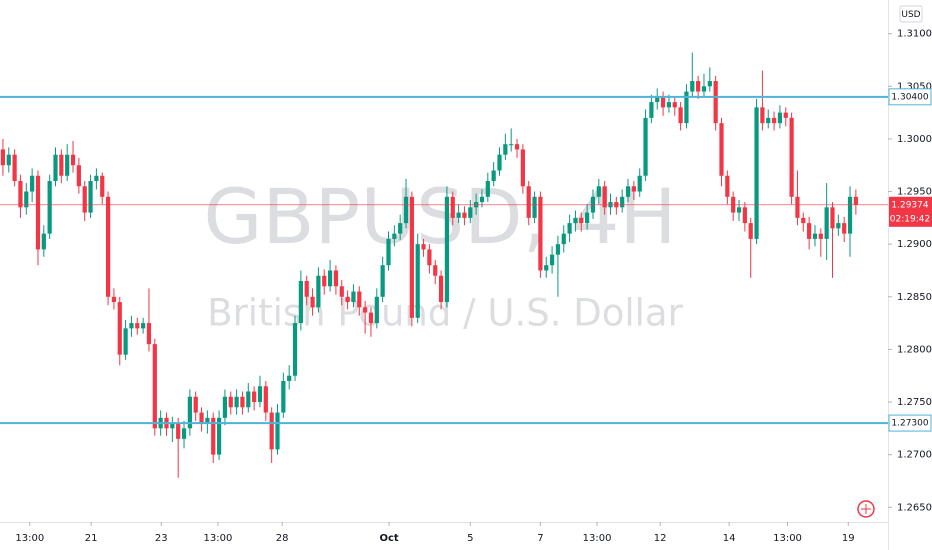 This screenshot has height=550, width=932. I want to click on y-tick-label: 1.29000, so click(914, 244).